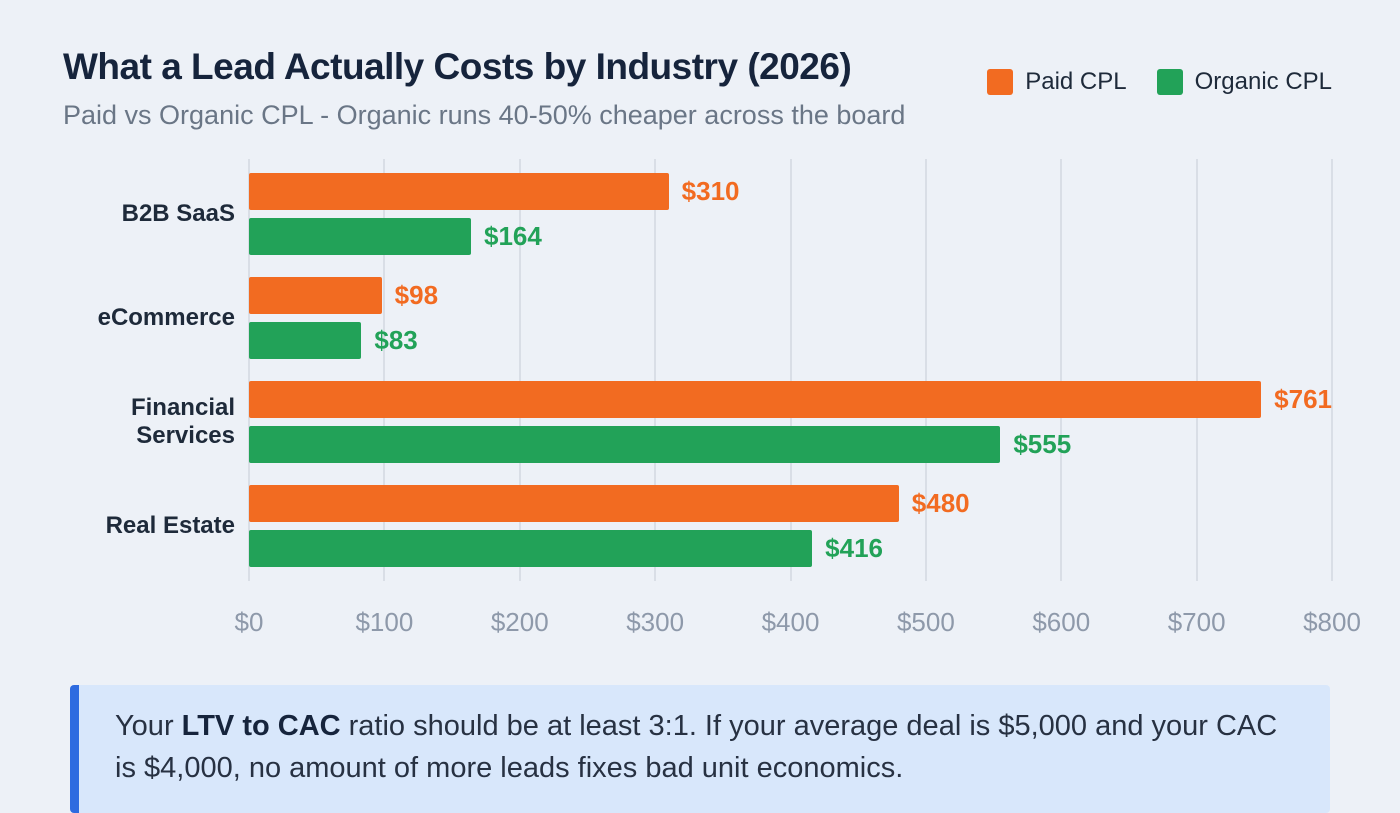  What do you see at coordinates (396, 340) in the screenshot?
I see `bar-value-label: $83` at bounding box center [396, 340].